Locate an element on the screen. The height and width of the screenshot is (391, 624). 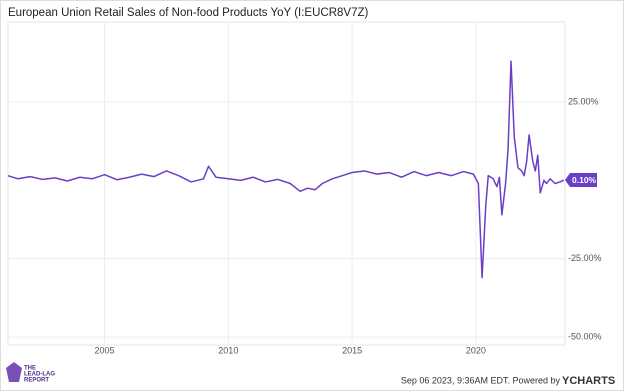
value-label-box is located at coordinates (581, 180).